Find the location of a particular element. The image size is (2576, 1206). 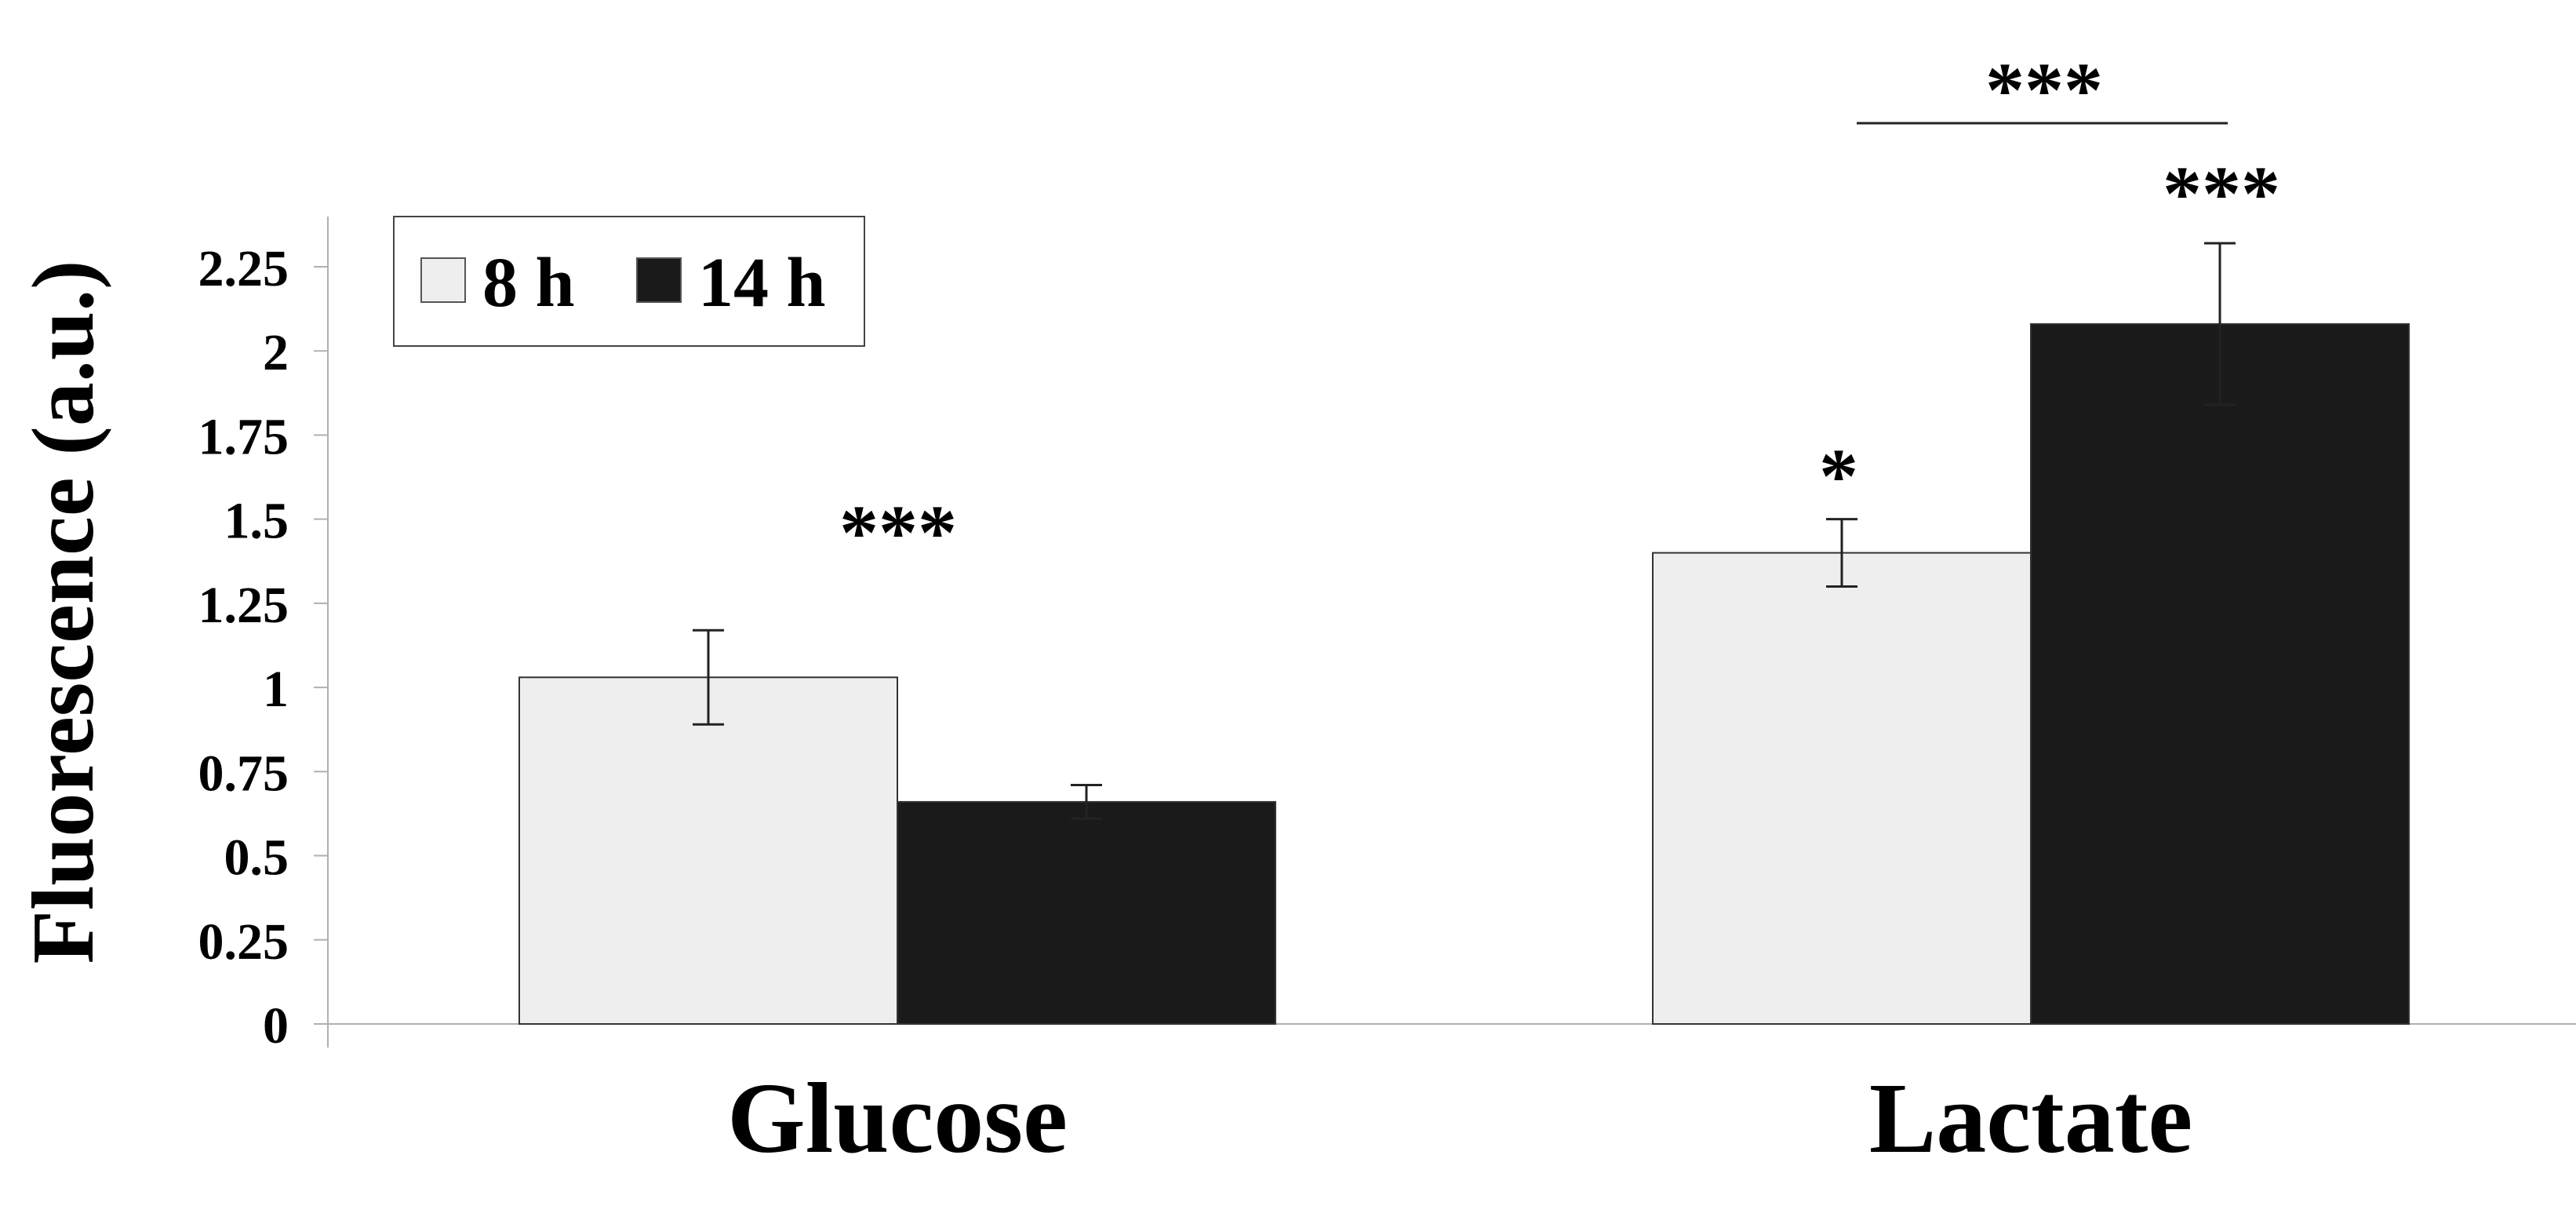

legend-box is located at coordinates (629, 281).